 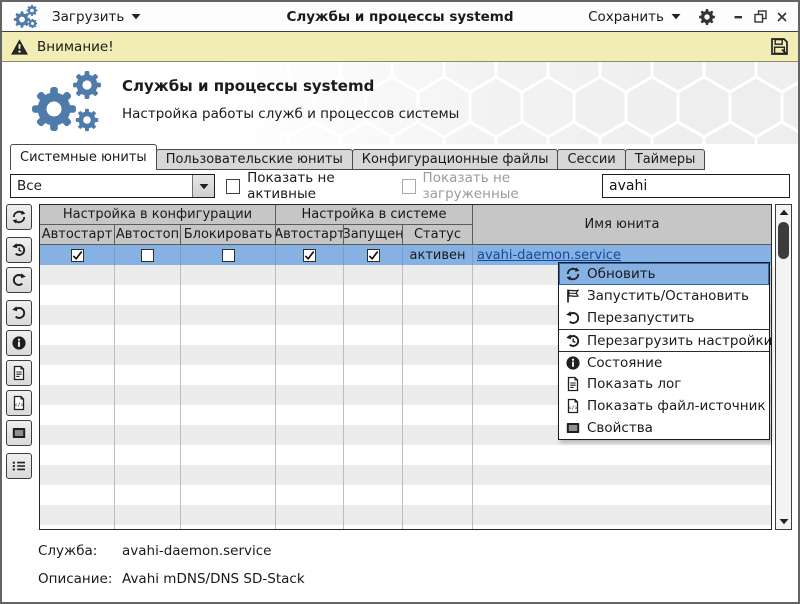 What do you see at coordinates (664, 296) in the screenshot?
I see `menu-item-flag: Запустить/Остановить` at bounding box center [664, 296].